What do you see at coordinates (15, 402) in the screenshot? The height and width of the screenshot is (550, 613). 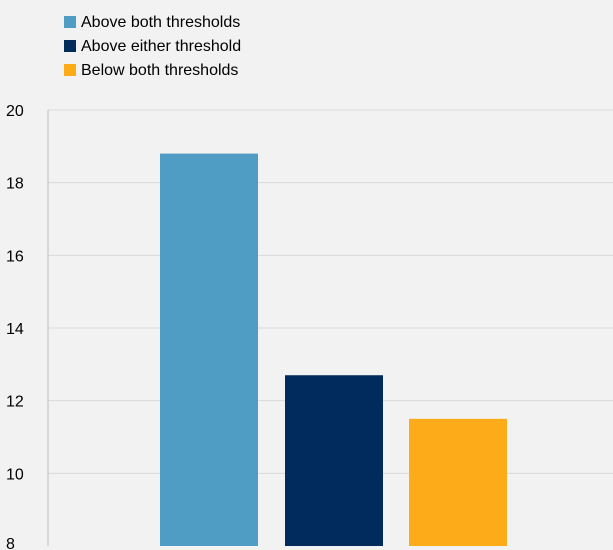 I see `y-tick-label: 12` at bounding box center [15, 402].